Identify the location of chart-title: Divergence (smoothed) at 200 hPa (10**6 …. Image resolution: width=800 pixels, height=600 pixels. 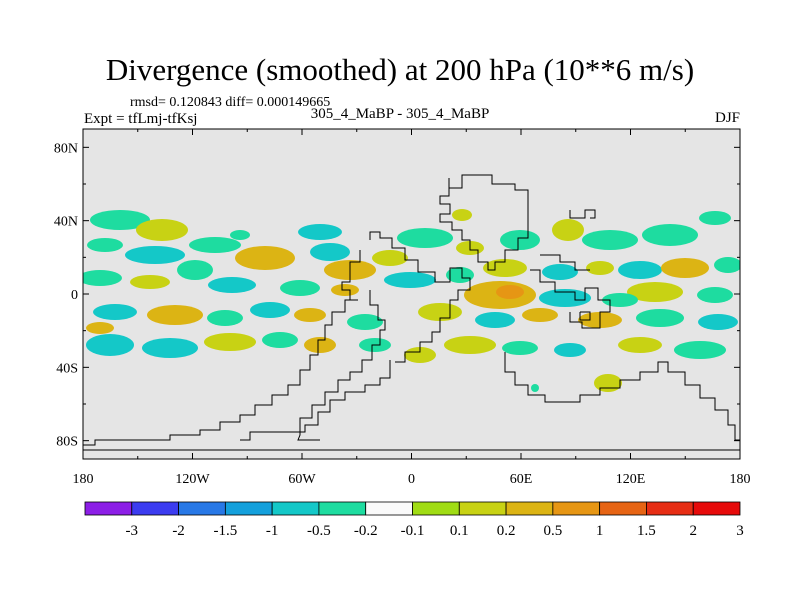
(400, 69).